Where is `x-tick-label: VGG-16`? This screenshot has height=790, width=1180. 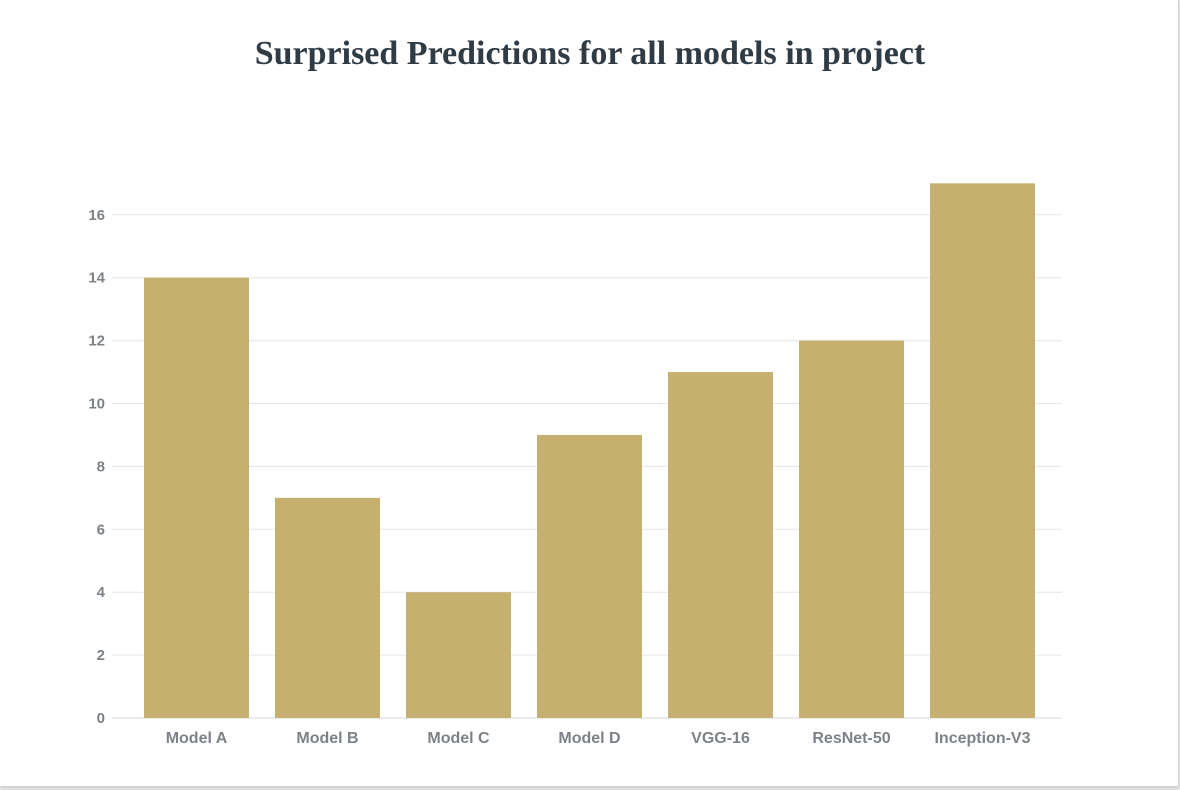 x-tick-label: VGG-16 is located at coordinates (720, 738).